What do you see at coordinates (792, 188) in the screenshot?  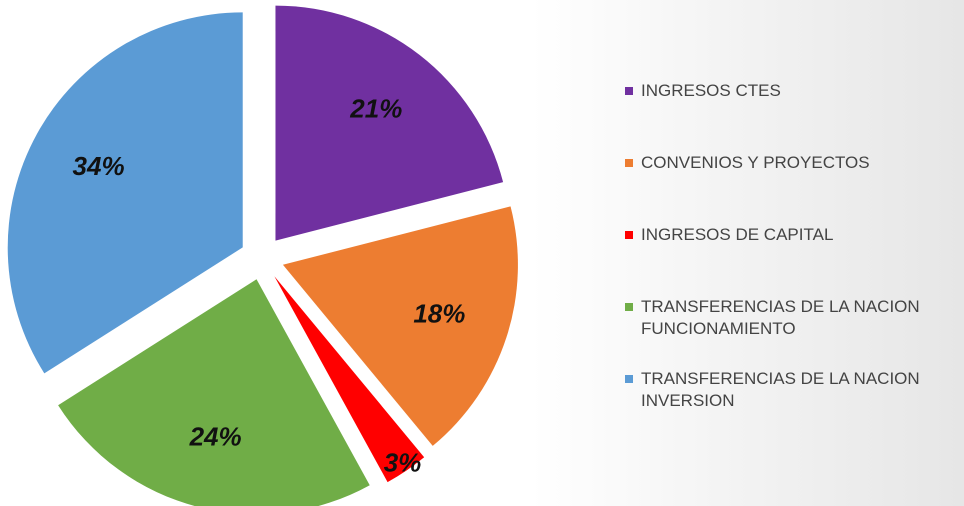 I see `legend-item: CONVENIOS Y PROYECTOS` at bounding box center [792, 188].